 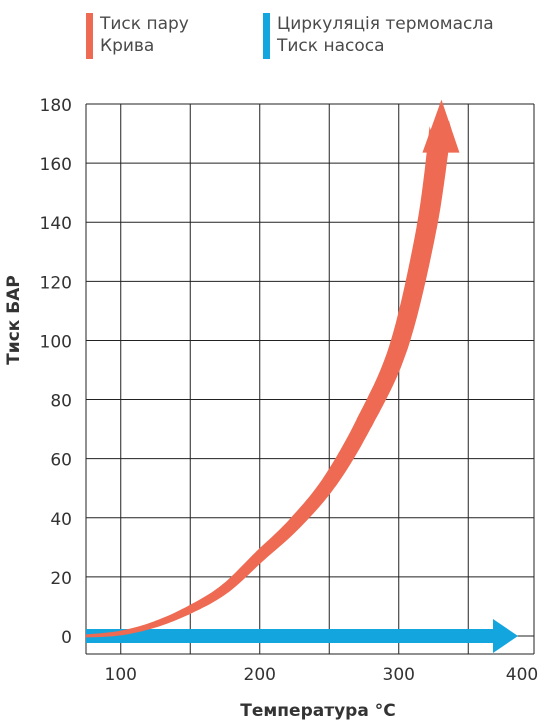 I want to click on y-tick-label: 120, so click(x=56, y=283).